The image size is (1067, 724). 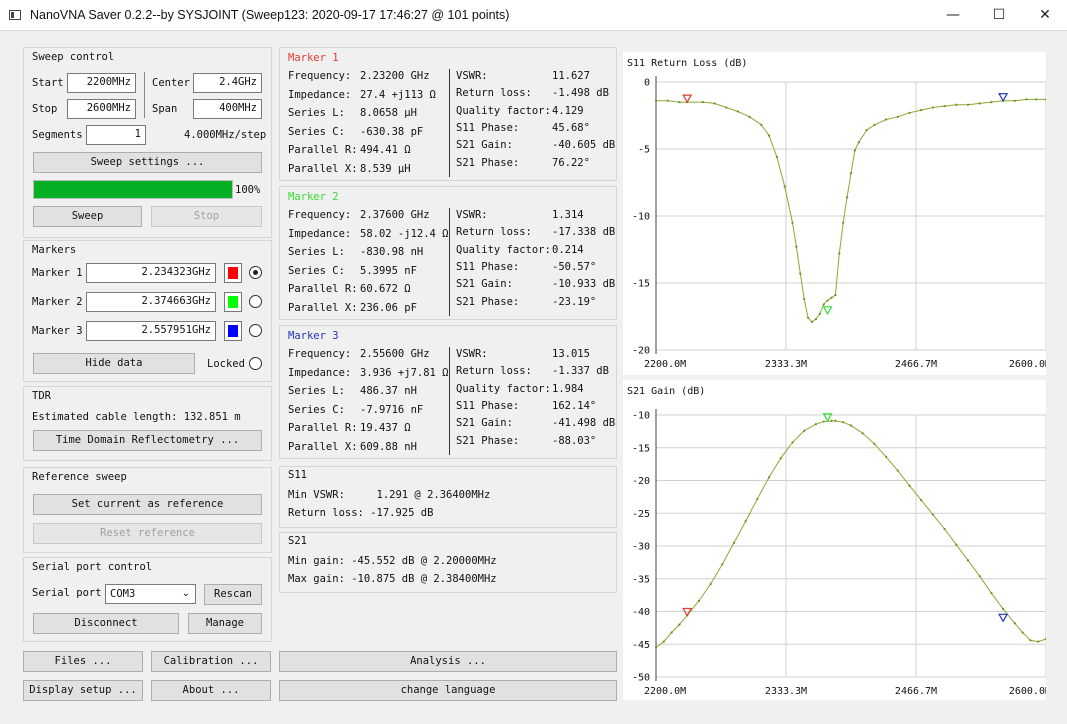 I want to click on chevron-down-icon: ⌄, so click(x=185, y=593).